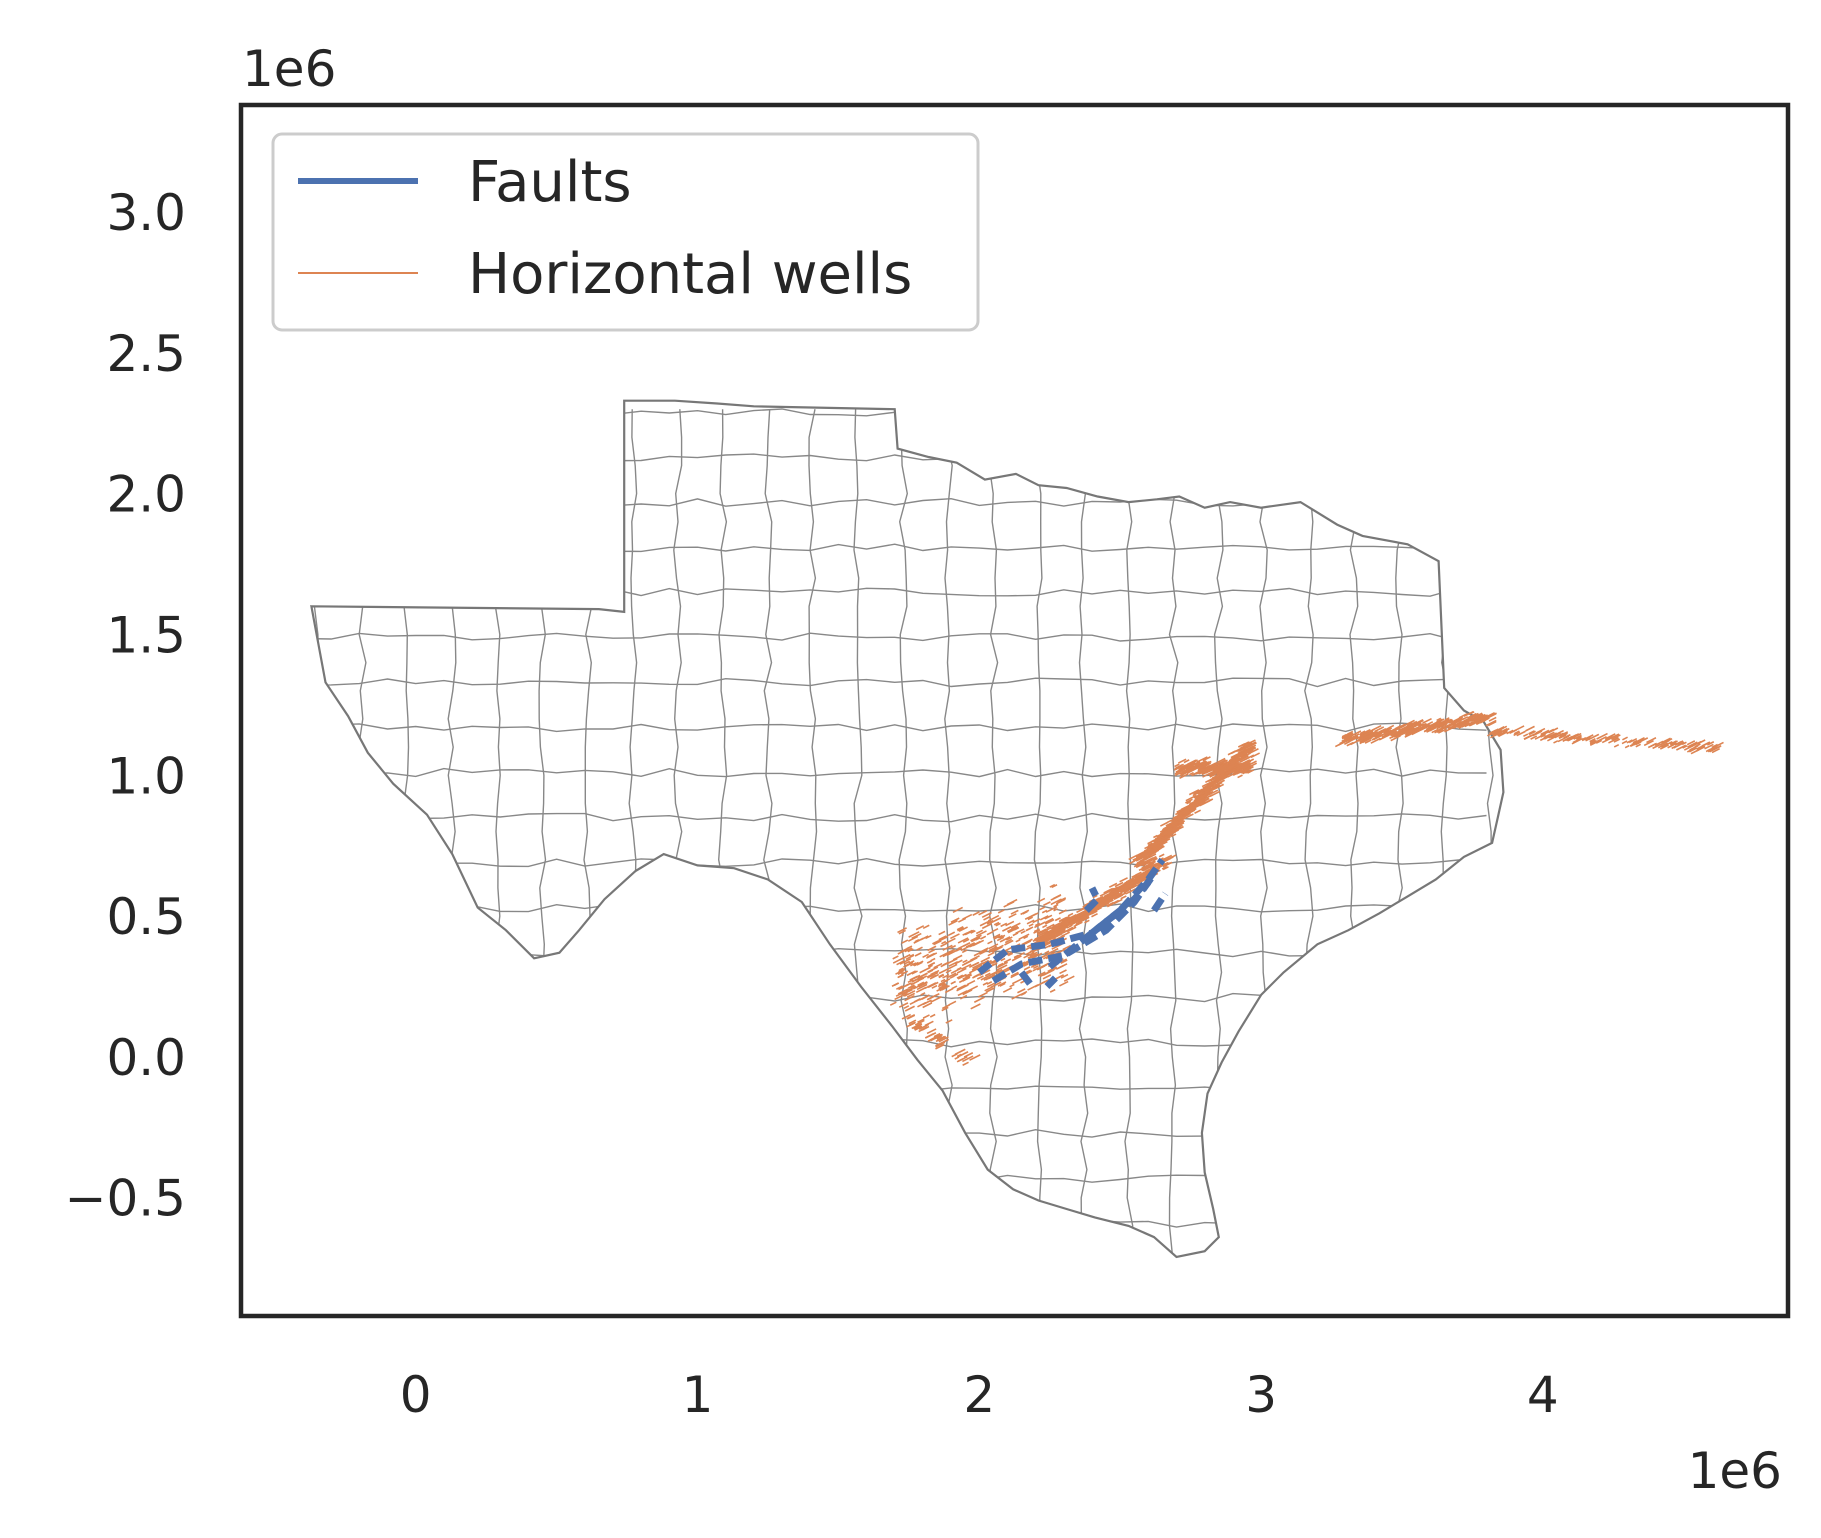 This screenshot has width=1821, height=1538. Describe the element at coordinates (146, 636) in the screenshot. I see `y-tick-label: 1.5` at that location.